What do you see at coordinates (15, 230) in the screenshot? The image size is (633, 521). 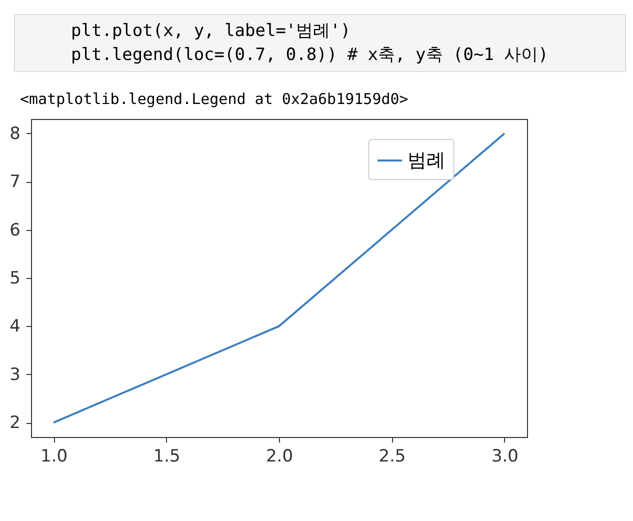 I see `y-tick-label: 6` at bounding box center [15, 230].